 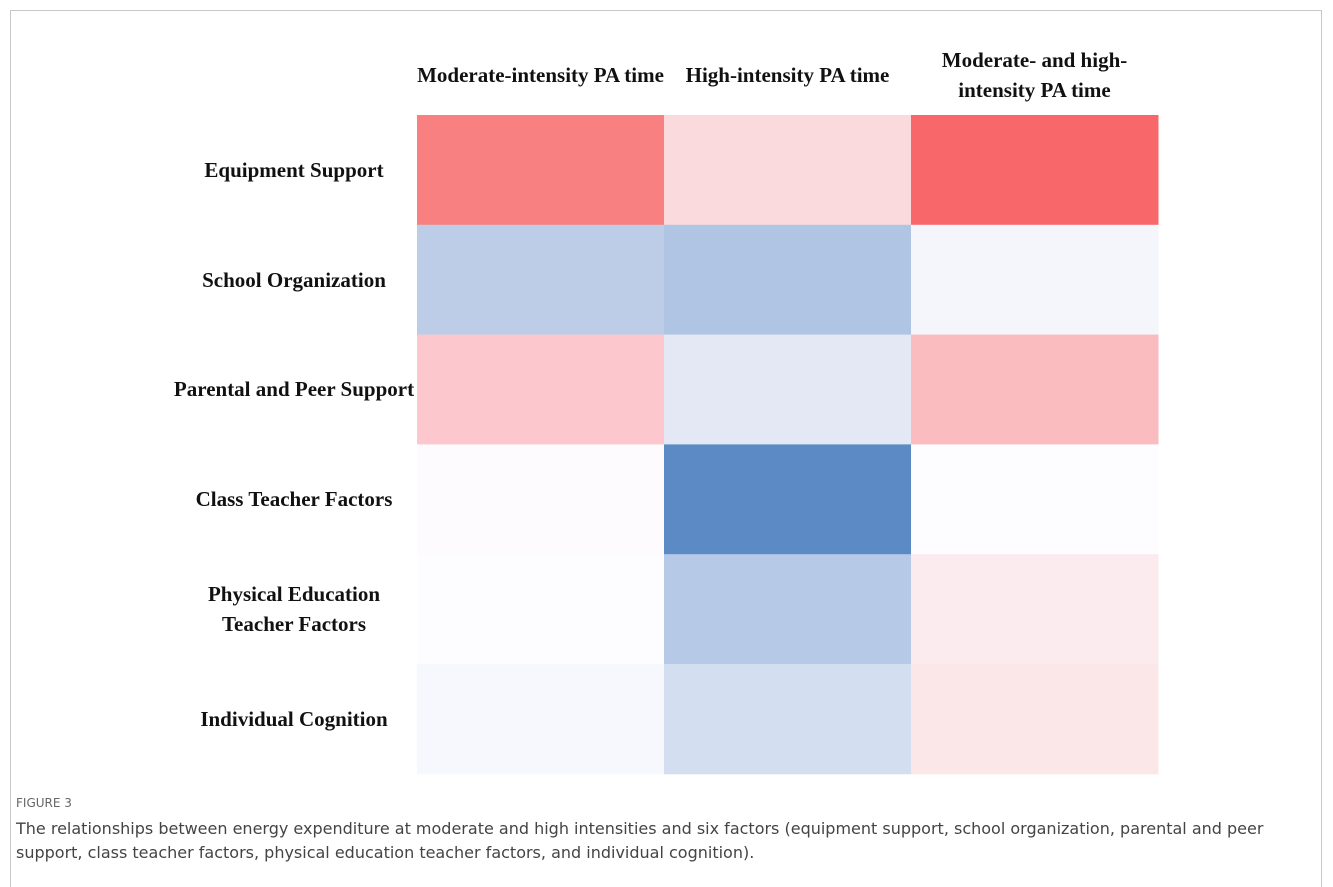 What do you see at coordinates (294, 718) in the screenshot?
I see `row-label: Individual Cognition` at bounding box center [294, 718].